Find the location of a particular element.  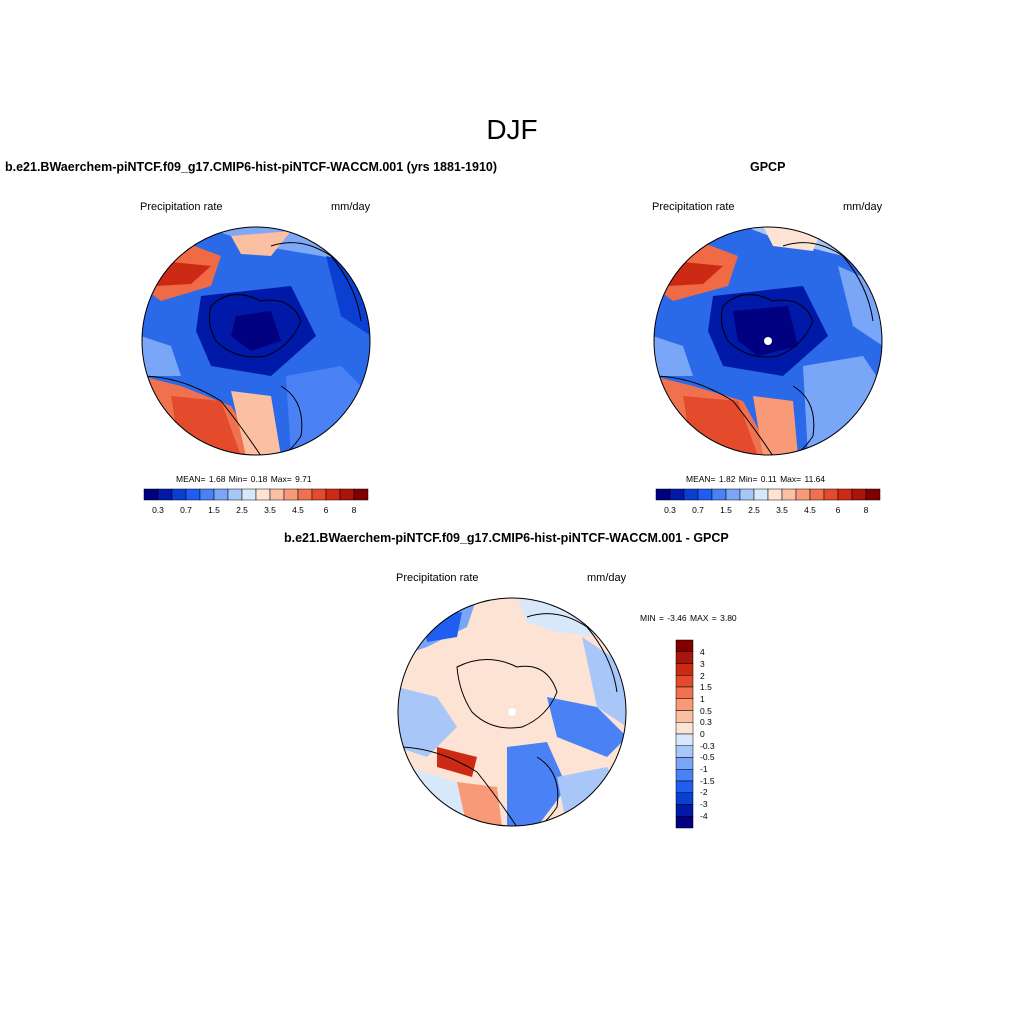

panel-2-colorbar is located at coordinates (768, 494).